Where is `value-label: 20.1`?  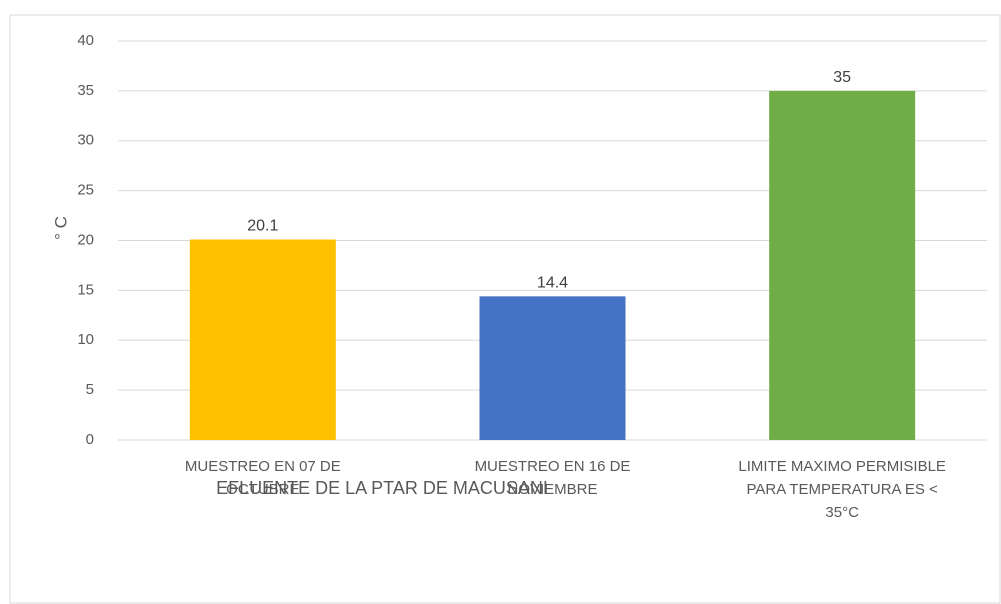
value-label: 20.1 is located at coordinates (262, 226).